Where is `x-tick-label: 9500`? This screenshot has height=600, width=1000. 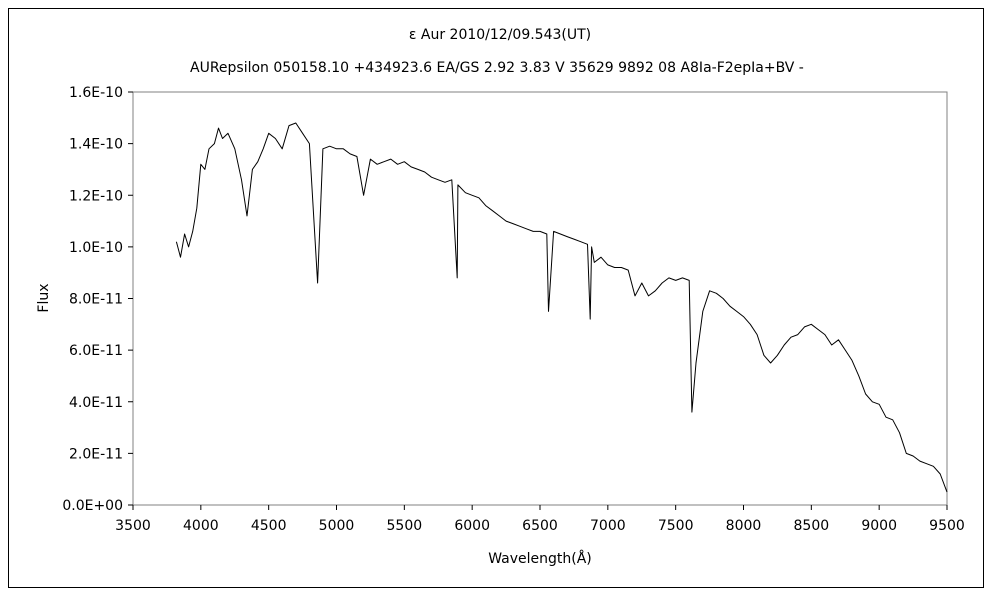 x-tick-label: 9500 is located at coordinates (947, 526).